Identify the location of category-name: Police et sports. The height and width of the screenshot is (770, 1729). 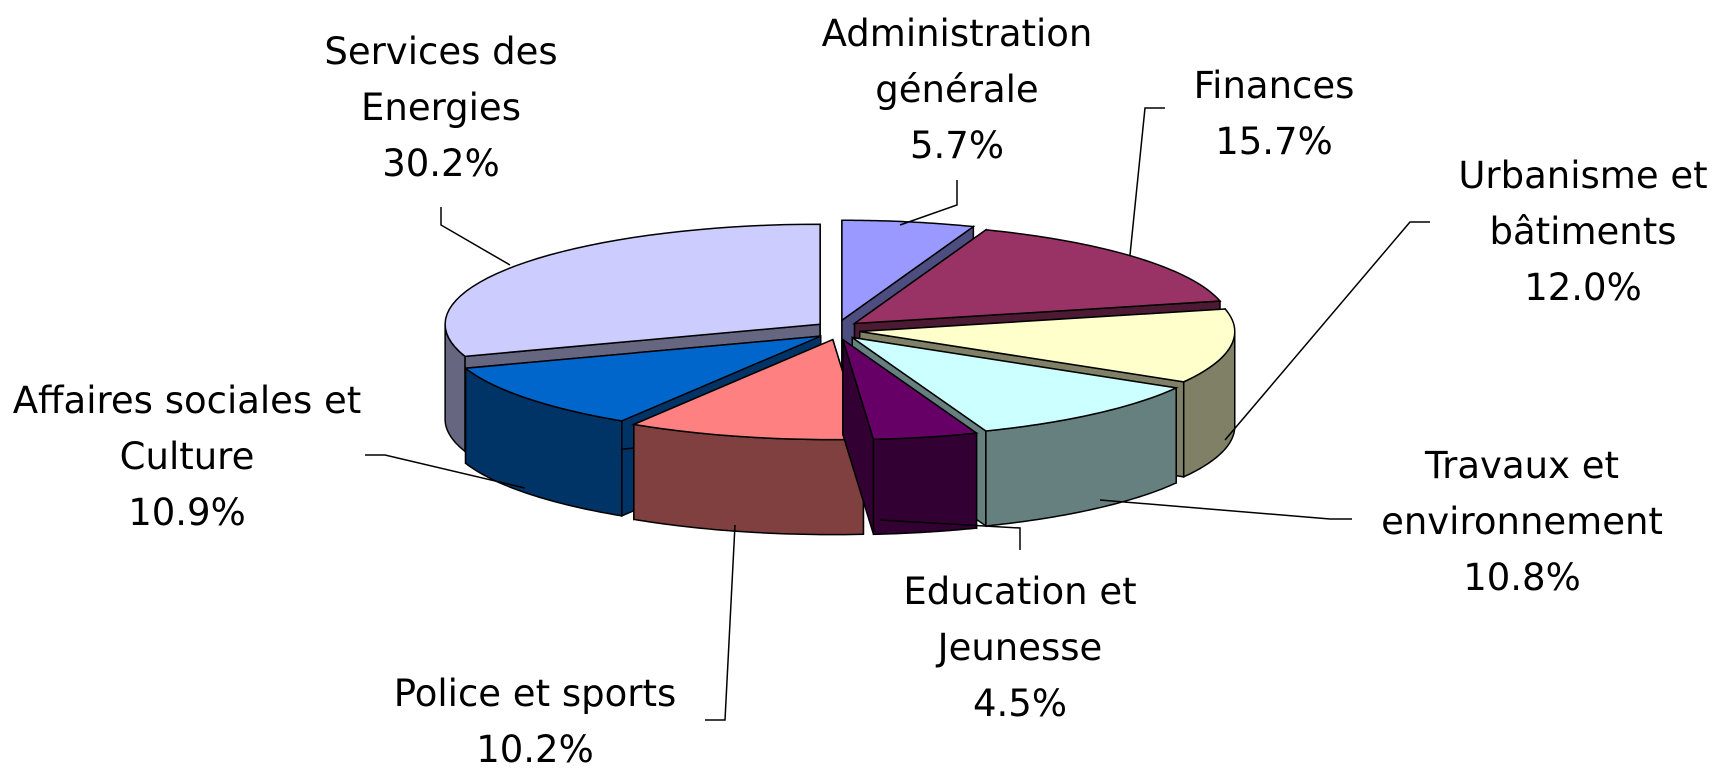
(535, 693).